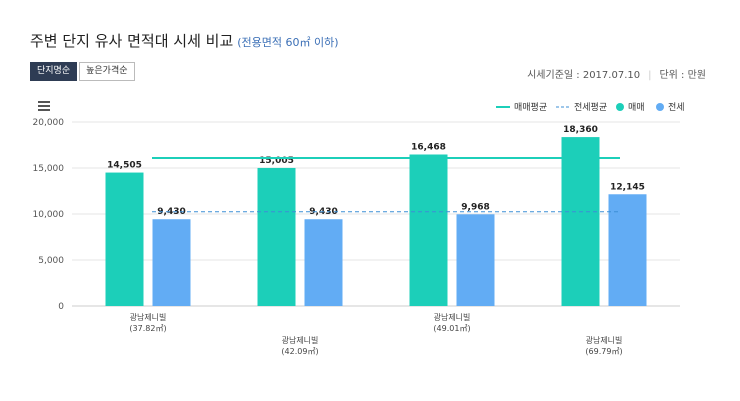  What do you see at coordinates (276, 161) in the screenshot?
I see `data-label: 15,005` at bounding box center [276, 161].